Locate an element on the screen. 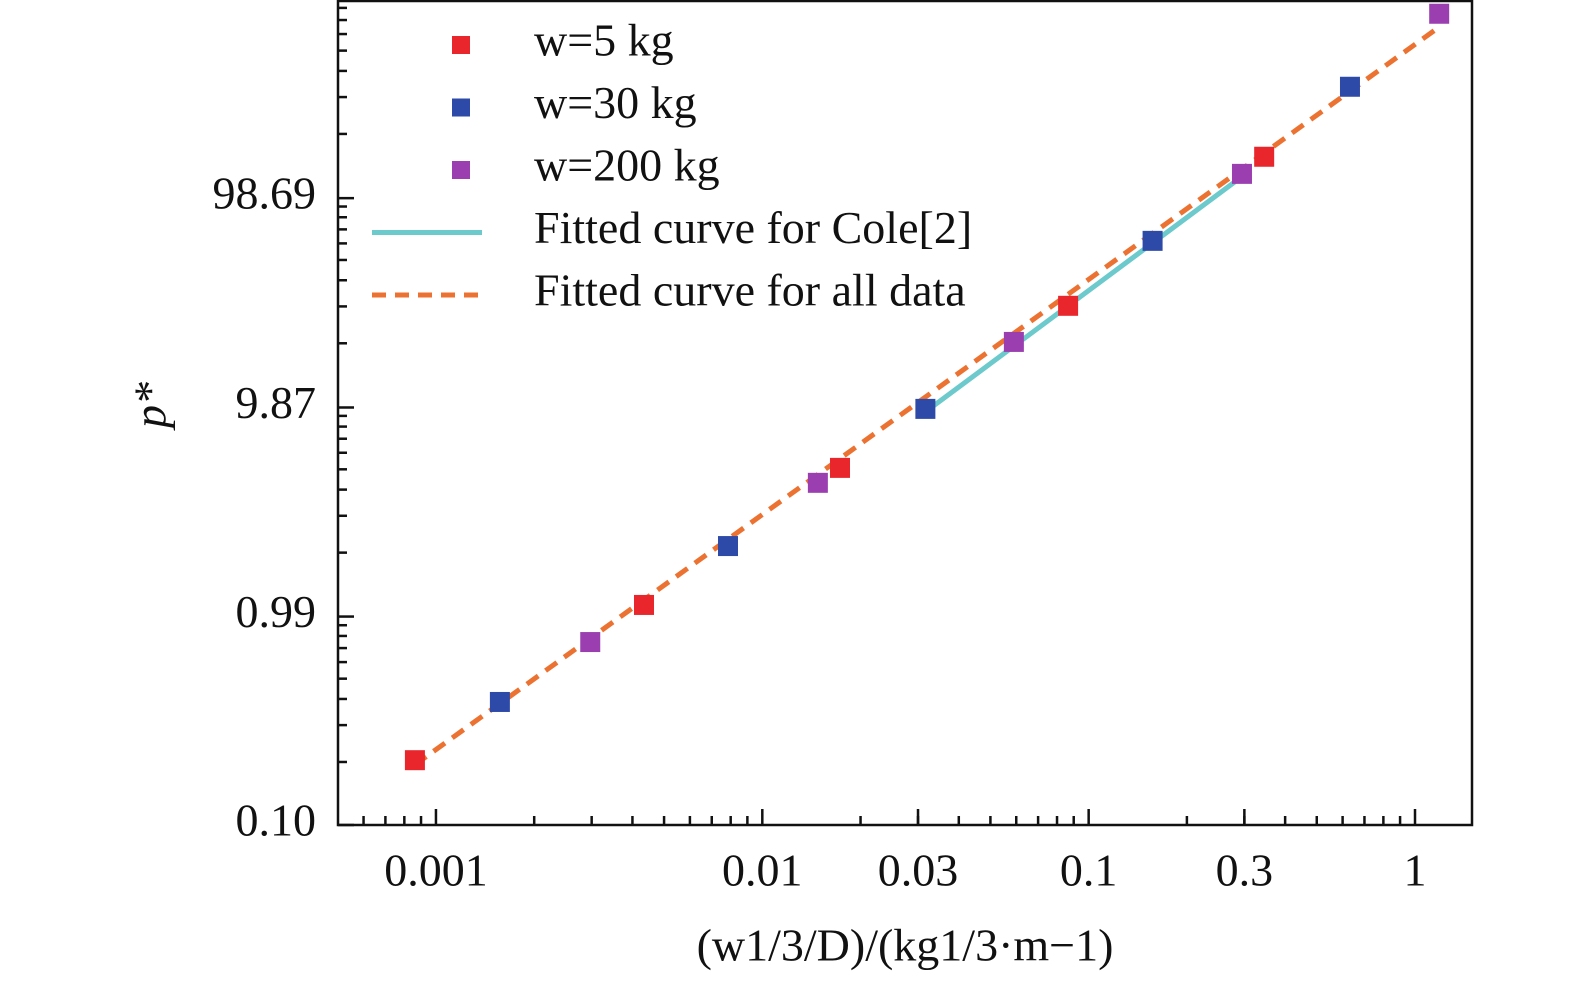  legend-label: Fitted curve for Cole[2] is located at coordinates (753, 227).